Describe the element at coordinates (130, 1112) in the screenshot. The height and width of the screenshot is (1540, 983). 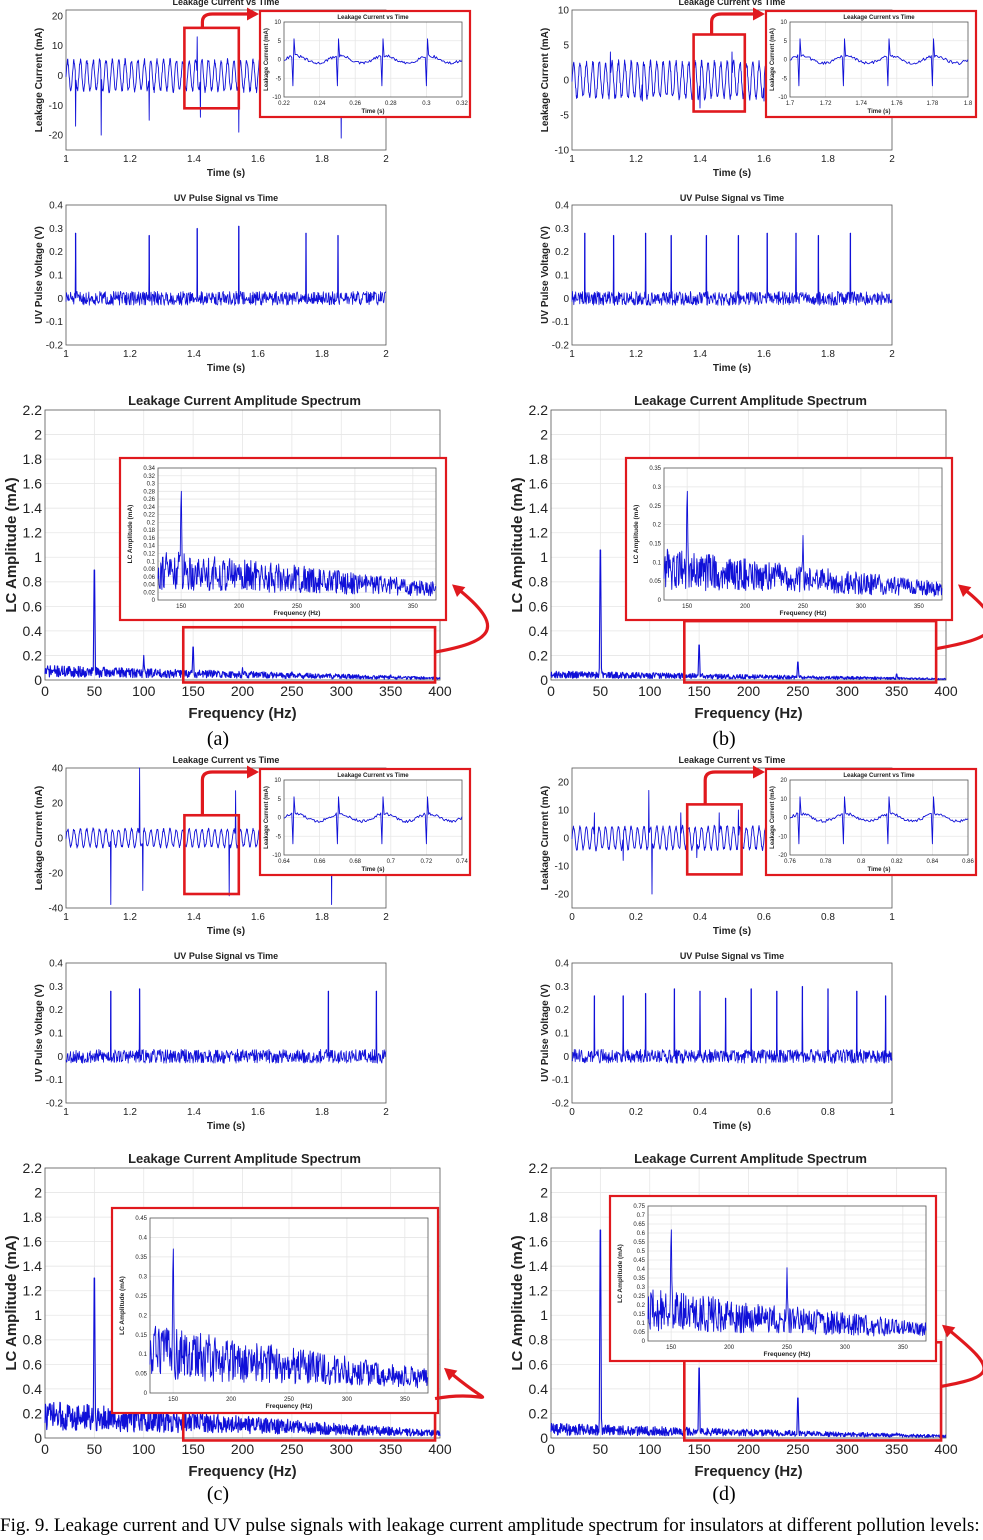
I see `uv-plot-xtick-label: 1.2` at that location.